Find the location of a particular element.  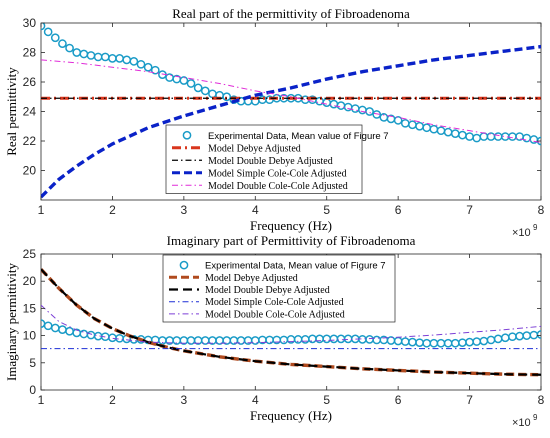

y-tick-label: 25 is located at coordinates (30, 254).